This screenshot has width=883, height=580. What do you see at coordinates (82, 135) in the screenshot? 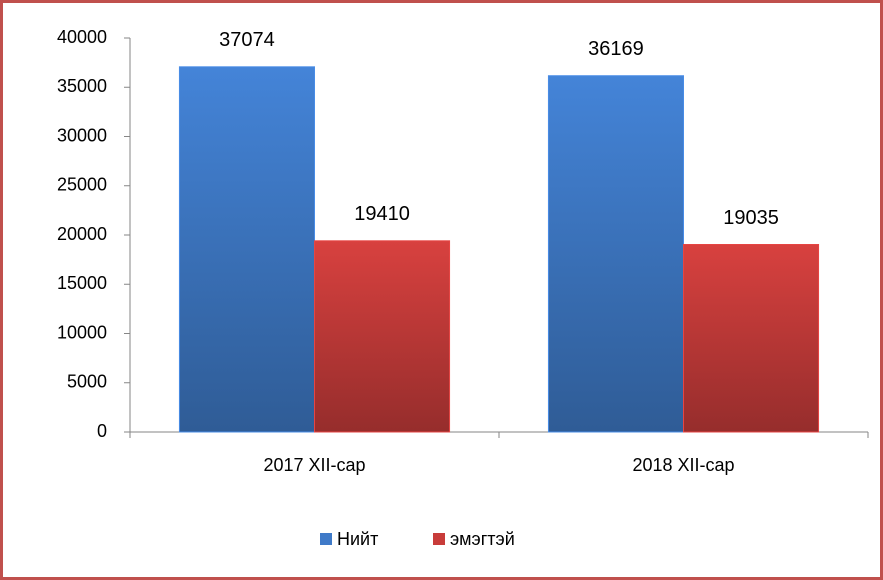
I see `y-tick-label: 30000` at bounding box center [82, 135].